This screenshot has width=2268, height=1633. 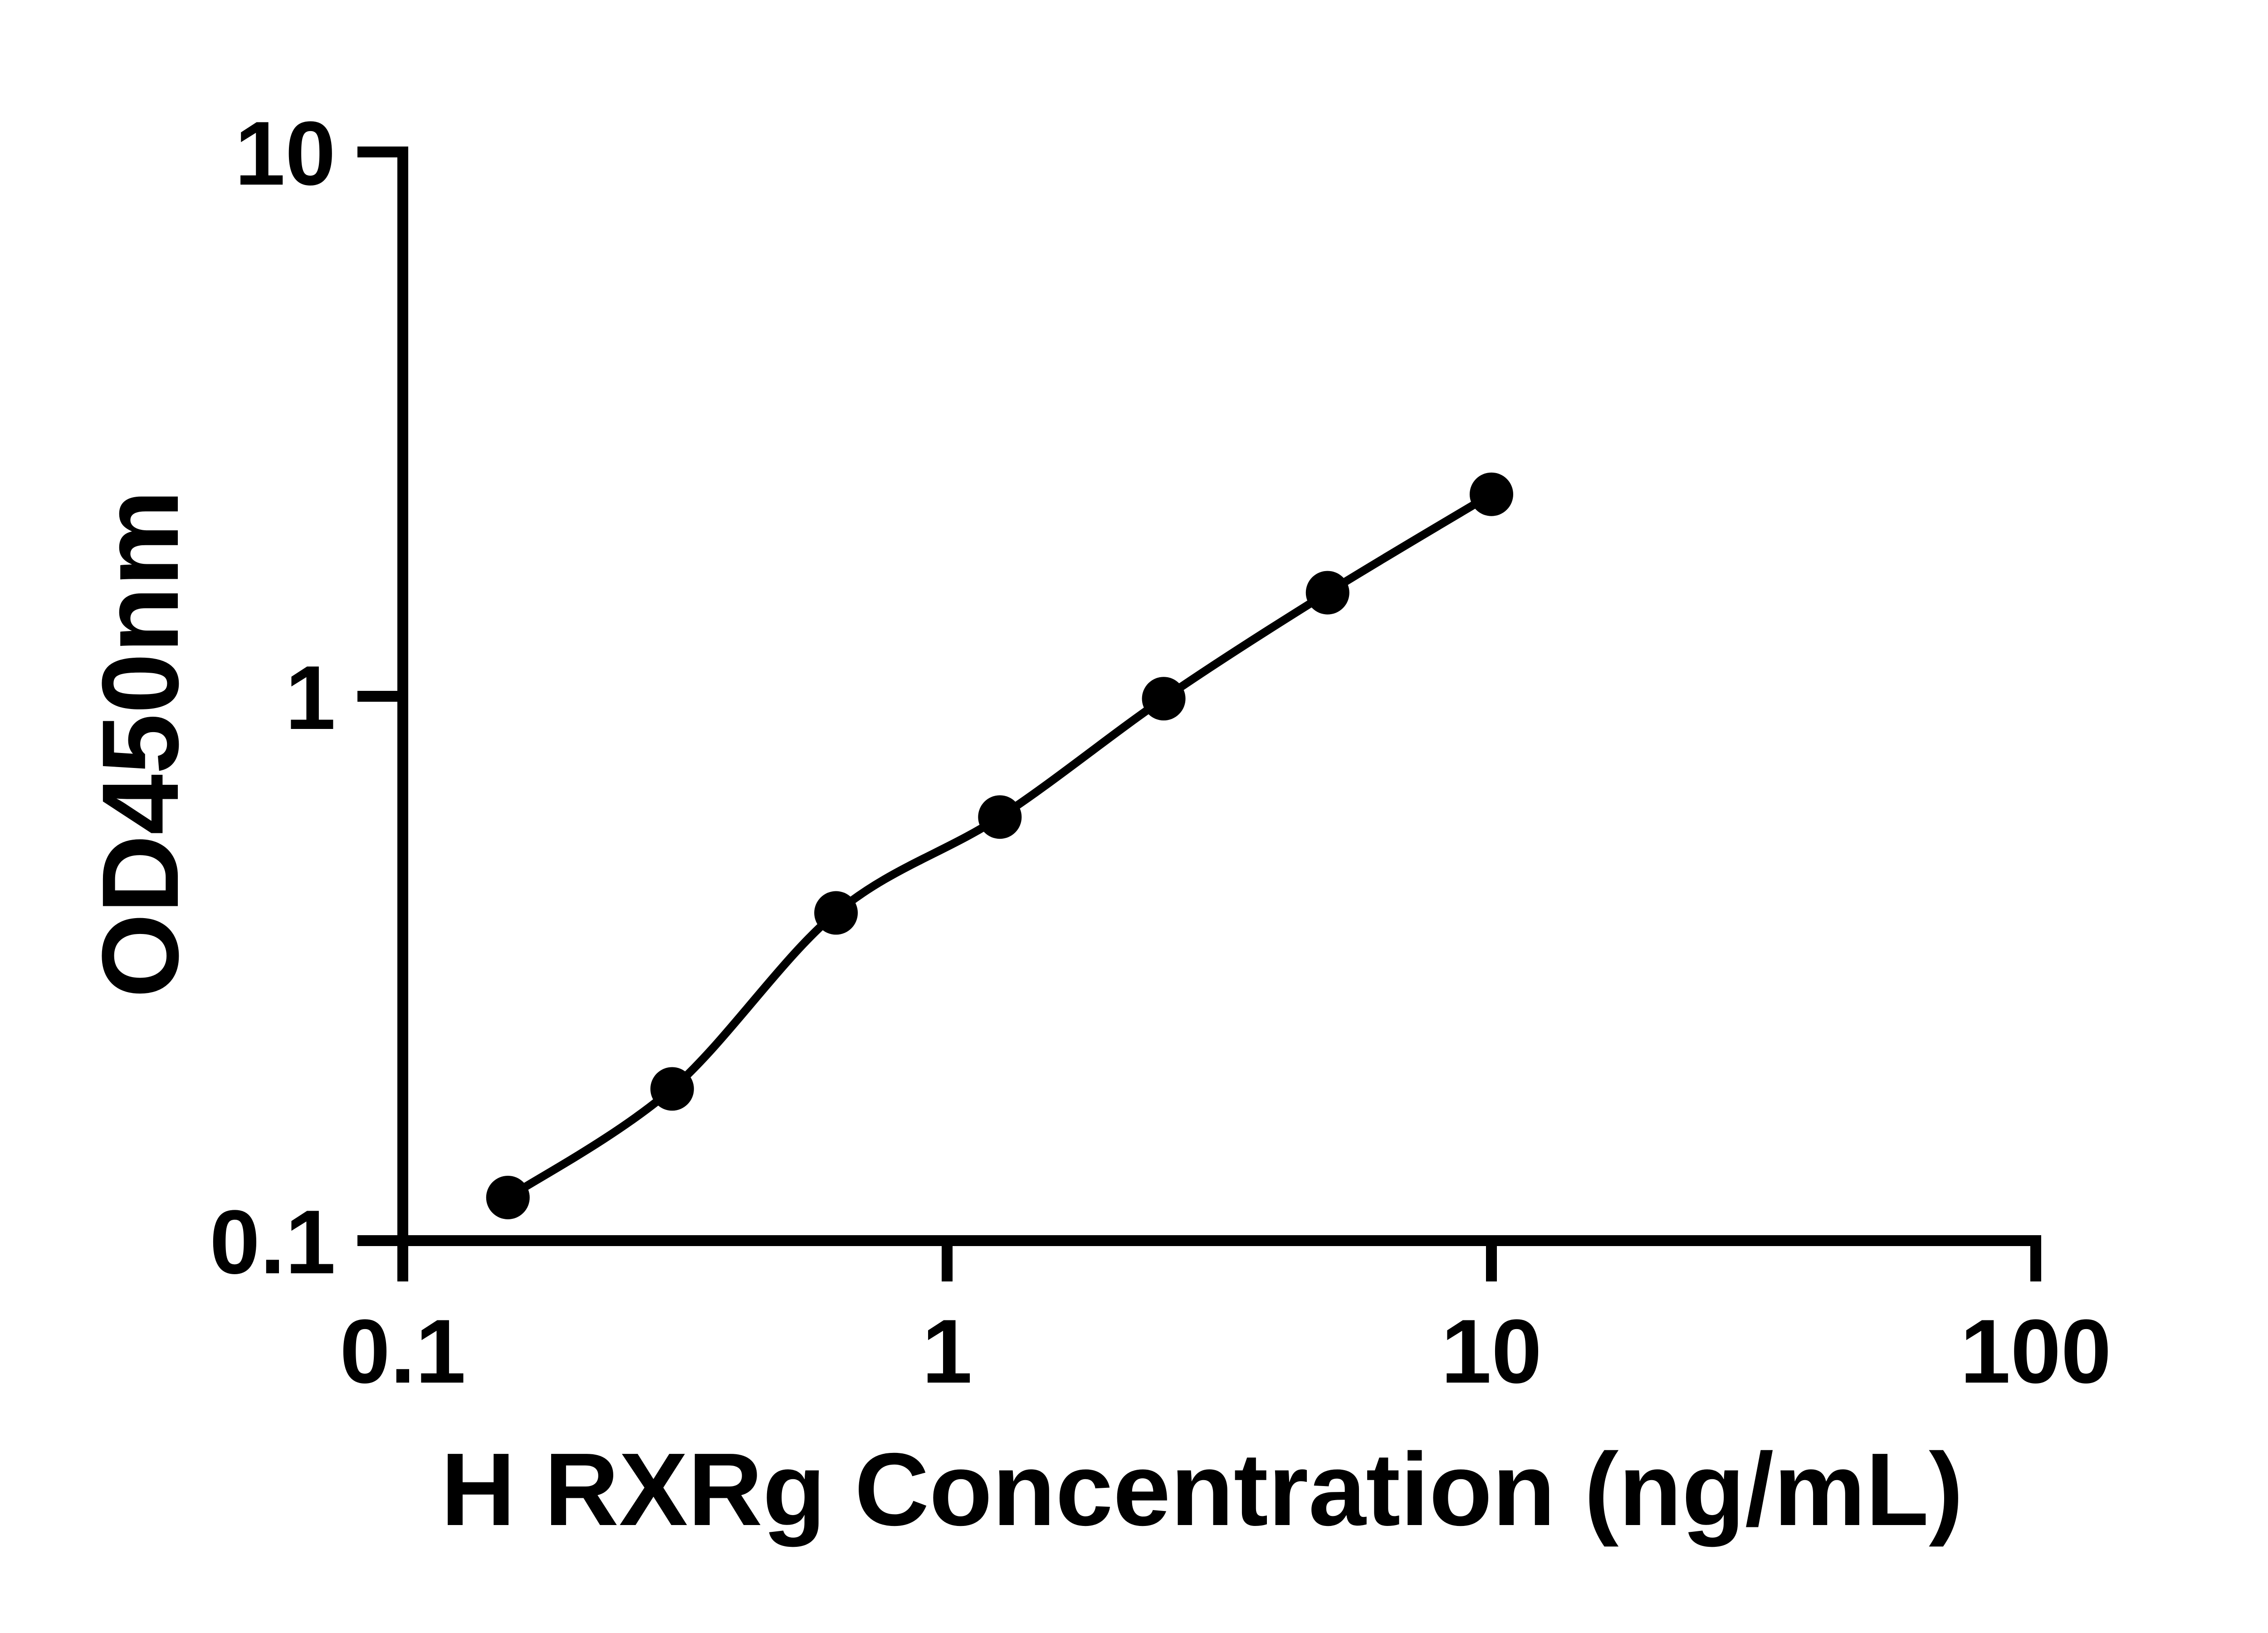 I want to click on y-tick-label: 1, so click(x=311, y=697).